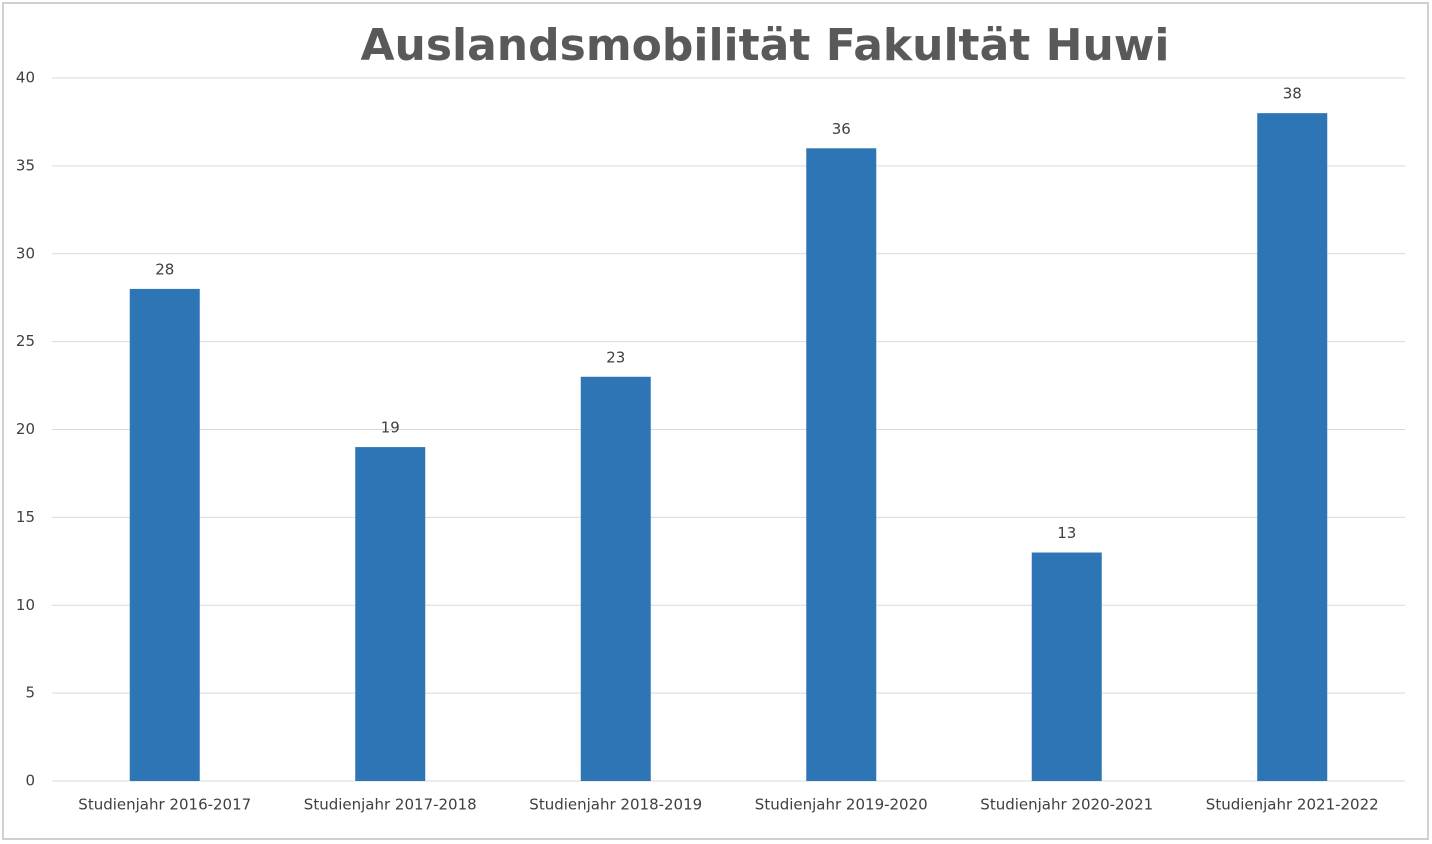 This screenshot has width=1432, height=844. I want to click on y-tick-label: 35, so click(25, 165).